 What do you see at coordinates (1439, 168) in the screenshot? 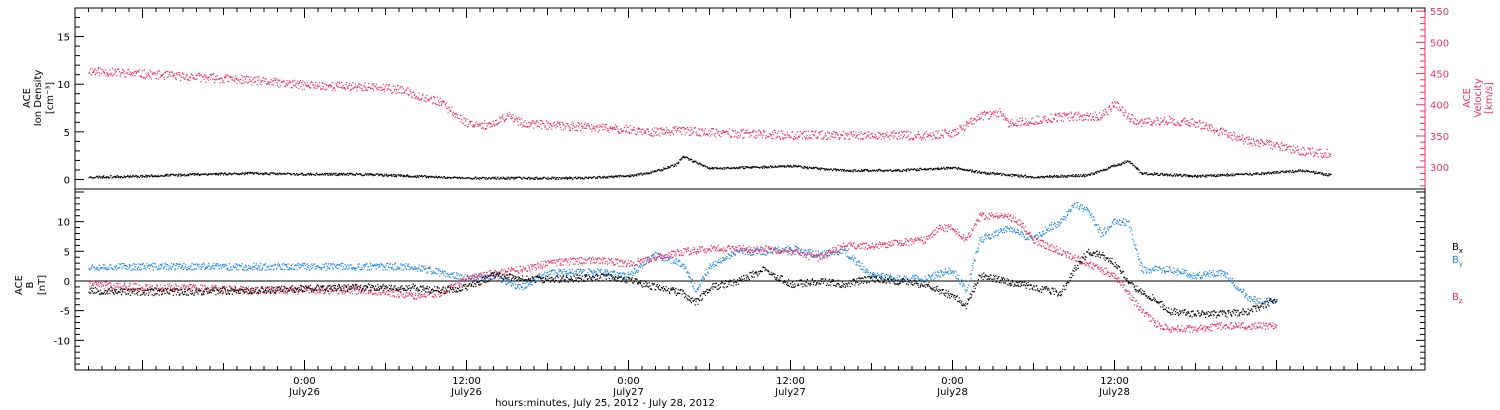
I see `top-y2tick-label: 300` at bounding box center [1439, 168].